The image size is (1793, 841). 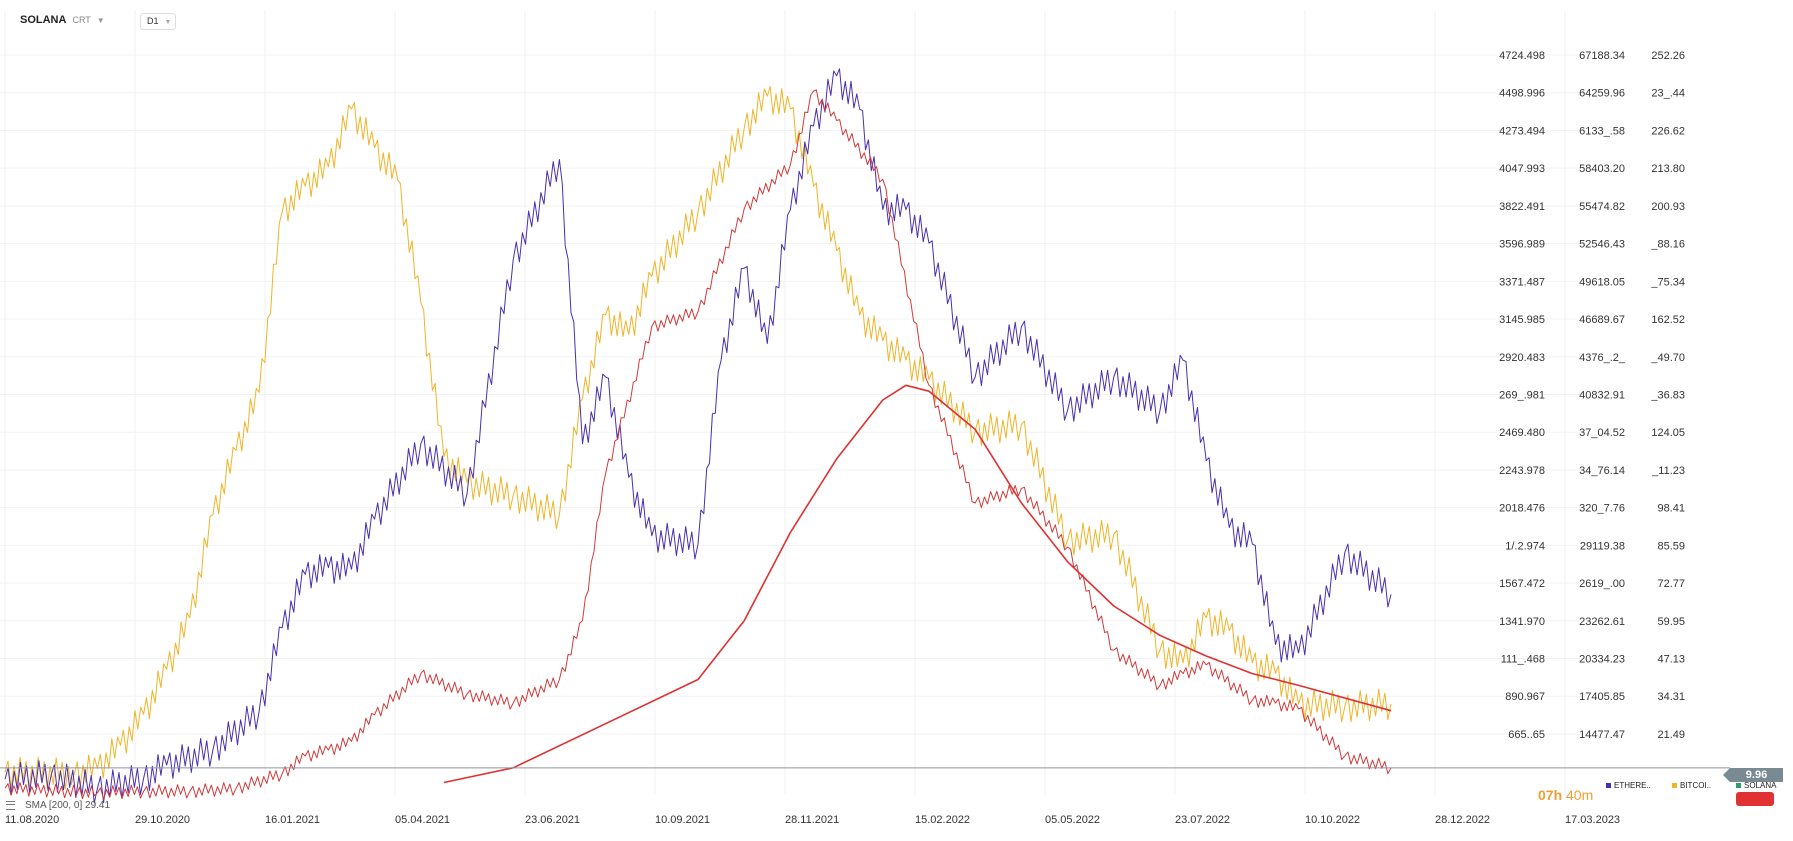 What do you see at coordinates (1760, 785) in the screenshot?
I see `legend-label: SOLANA` at bounding box center [1760, 785].